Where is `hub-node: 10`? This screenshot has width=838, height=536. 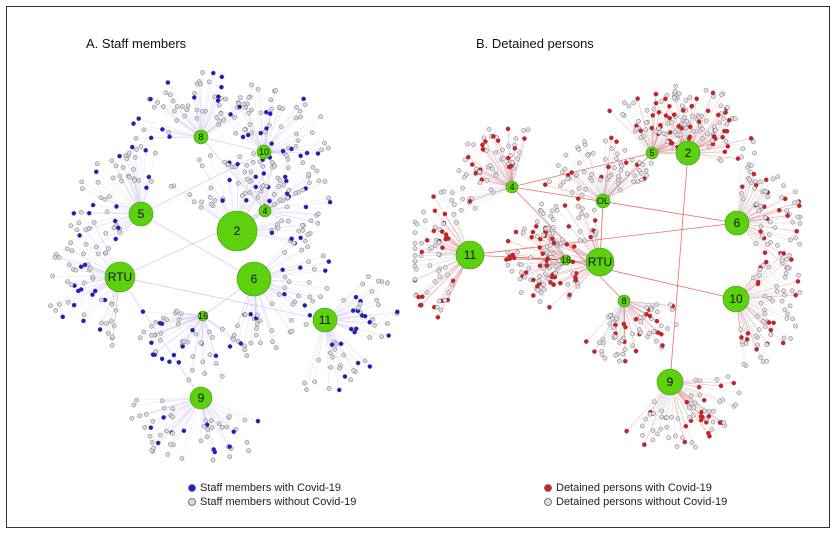 hub-node: 10 is located at coordinates (736, 299).